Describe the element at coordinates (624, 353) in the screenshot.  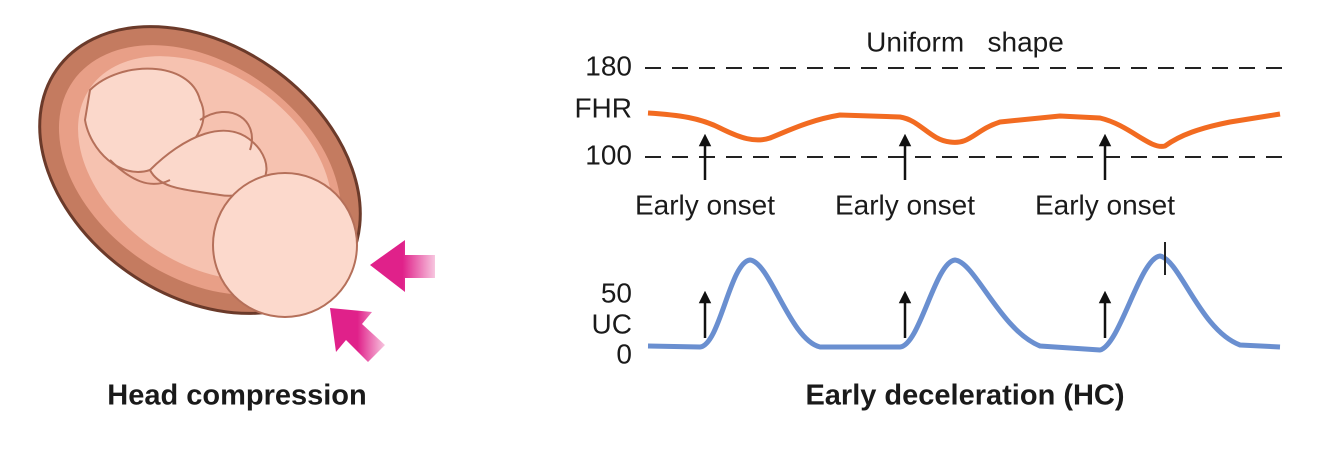
I see `uc-tick: 0` at that location.